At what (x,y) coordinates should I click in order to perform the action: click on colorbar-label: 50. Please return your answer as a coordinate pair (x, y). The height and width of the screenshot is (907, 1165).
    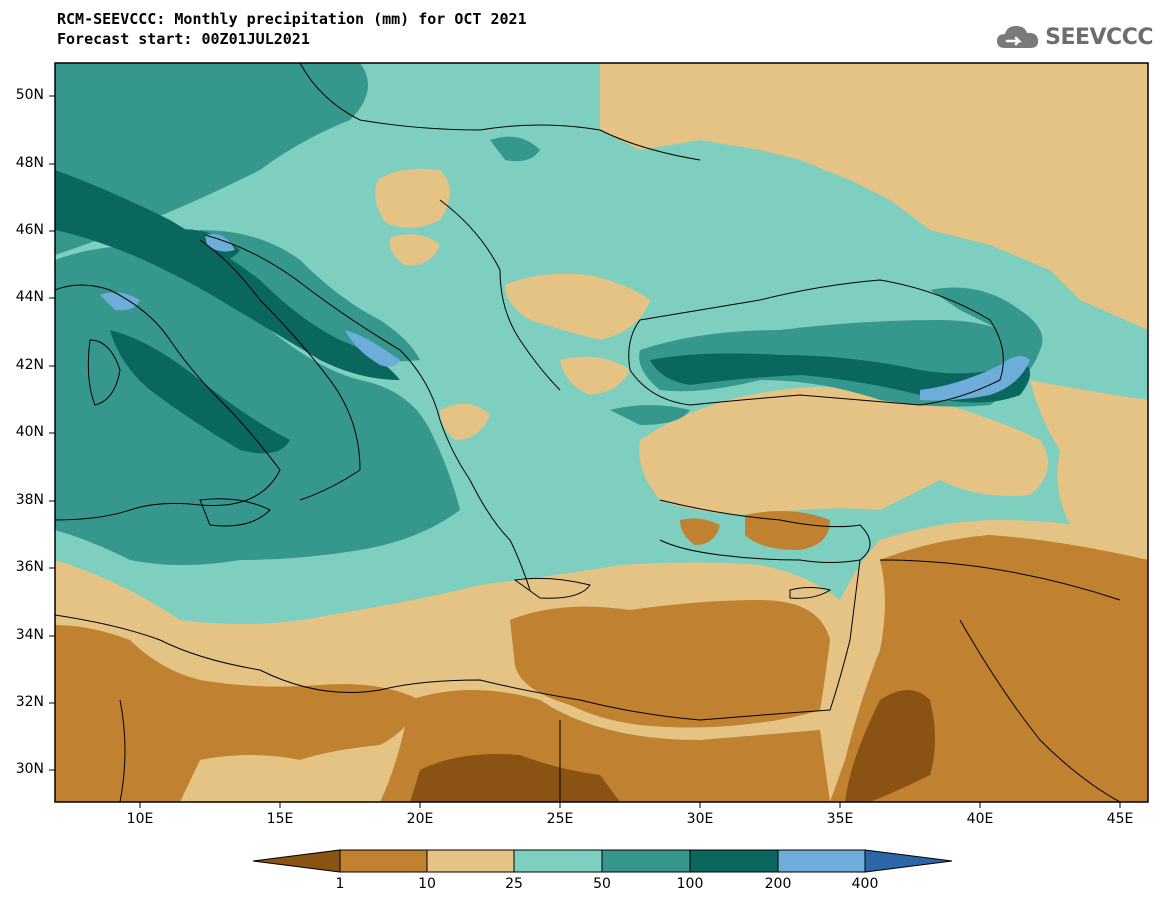
    Looking at the image, I should click on (602, 884).